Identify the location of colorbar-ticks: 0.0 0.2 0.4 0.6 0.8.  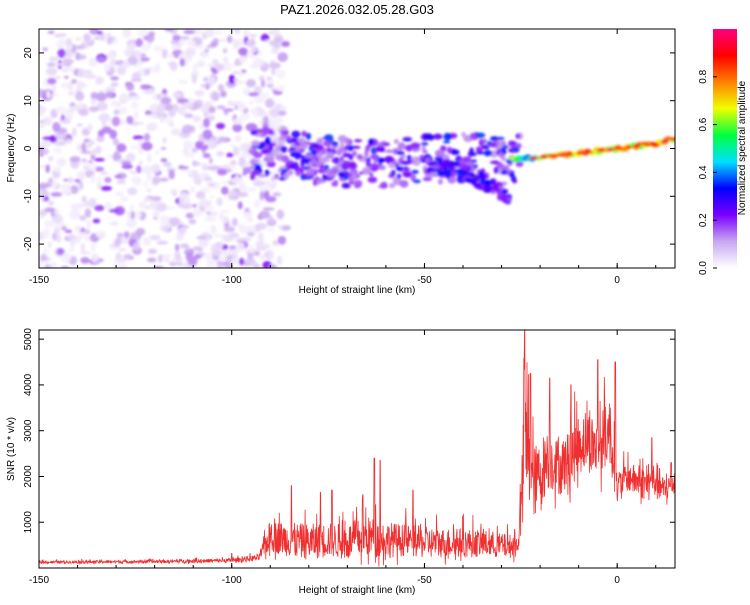
(707, 172).